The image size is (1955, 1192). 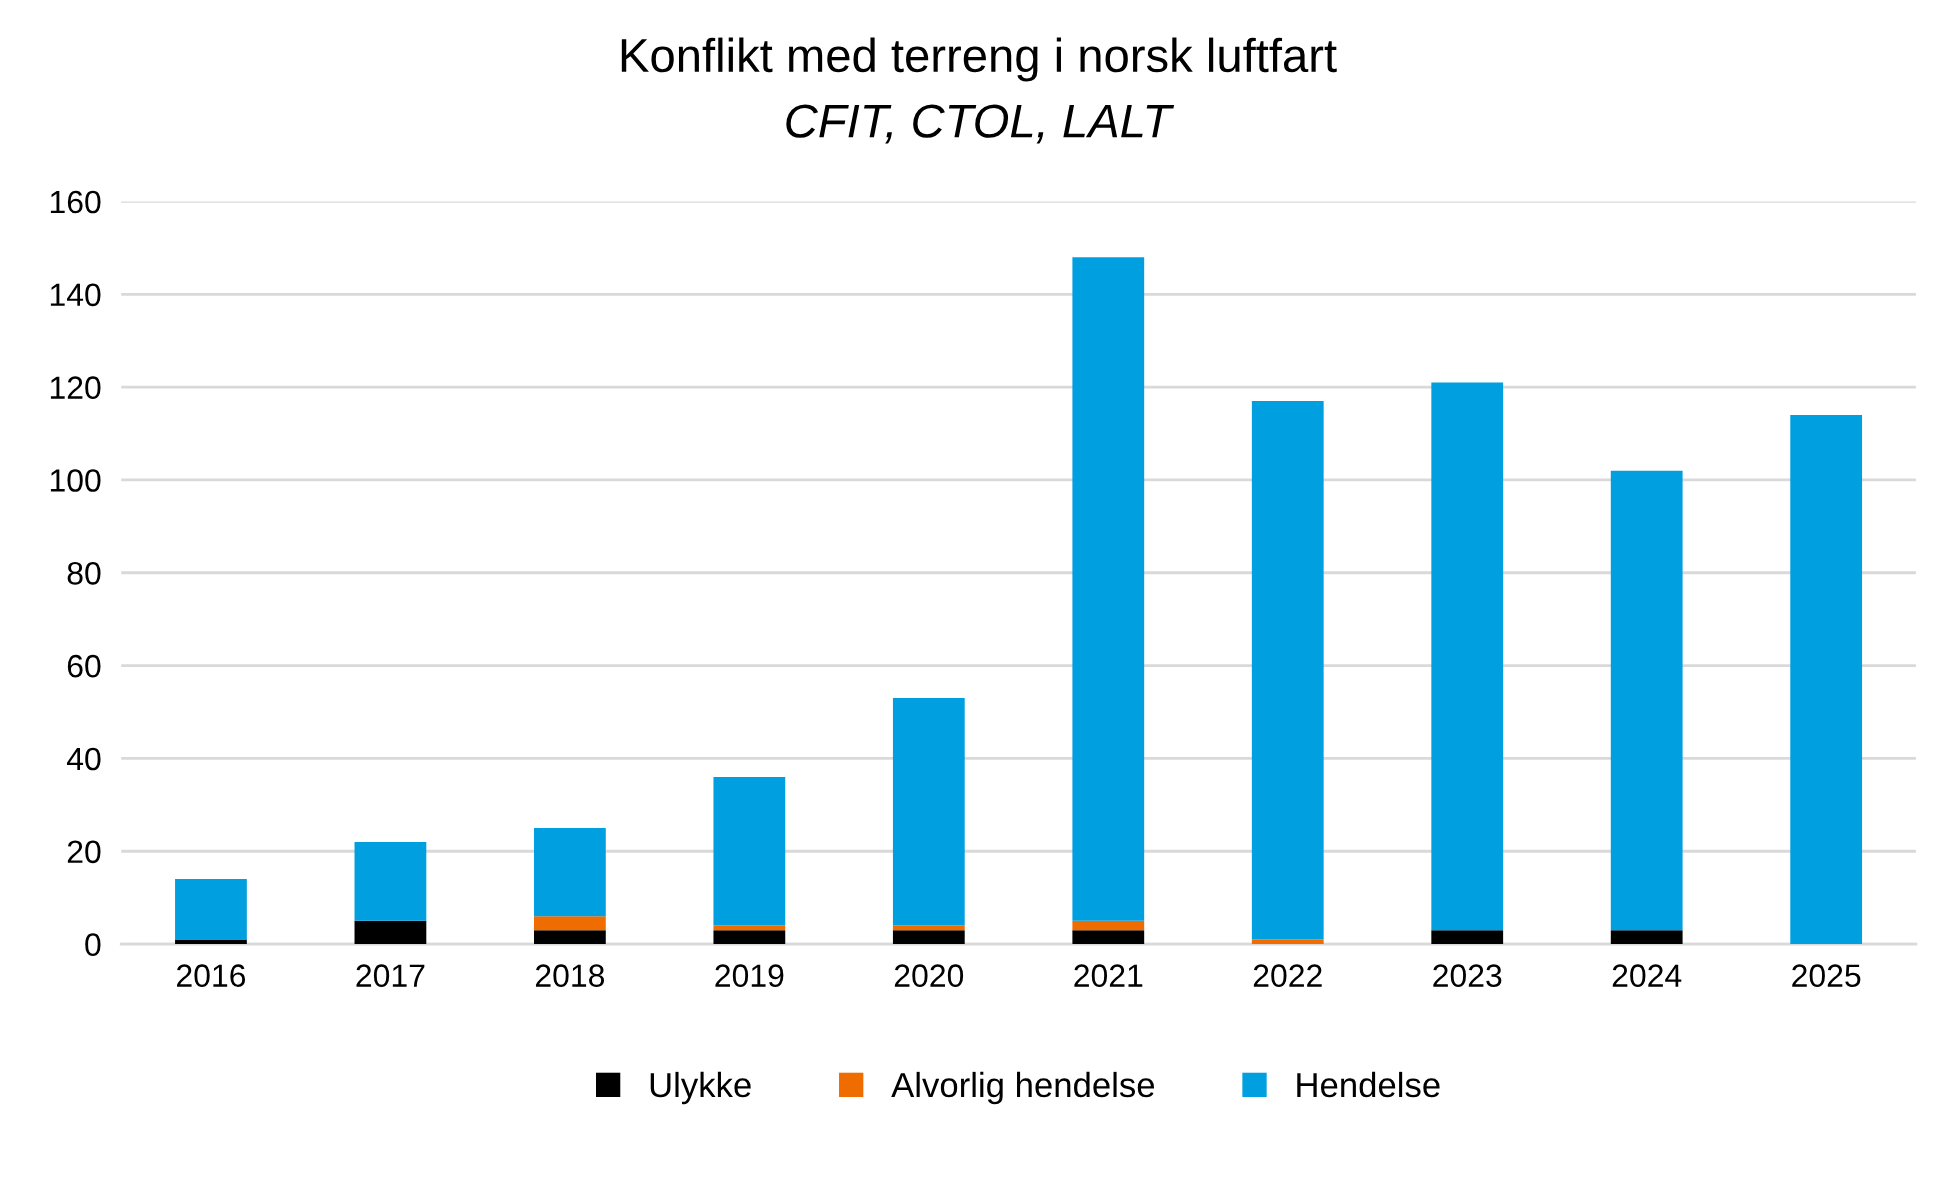 I want to click on x-tick-label: 2022, so click(x=1287, y=975).